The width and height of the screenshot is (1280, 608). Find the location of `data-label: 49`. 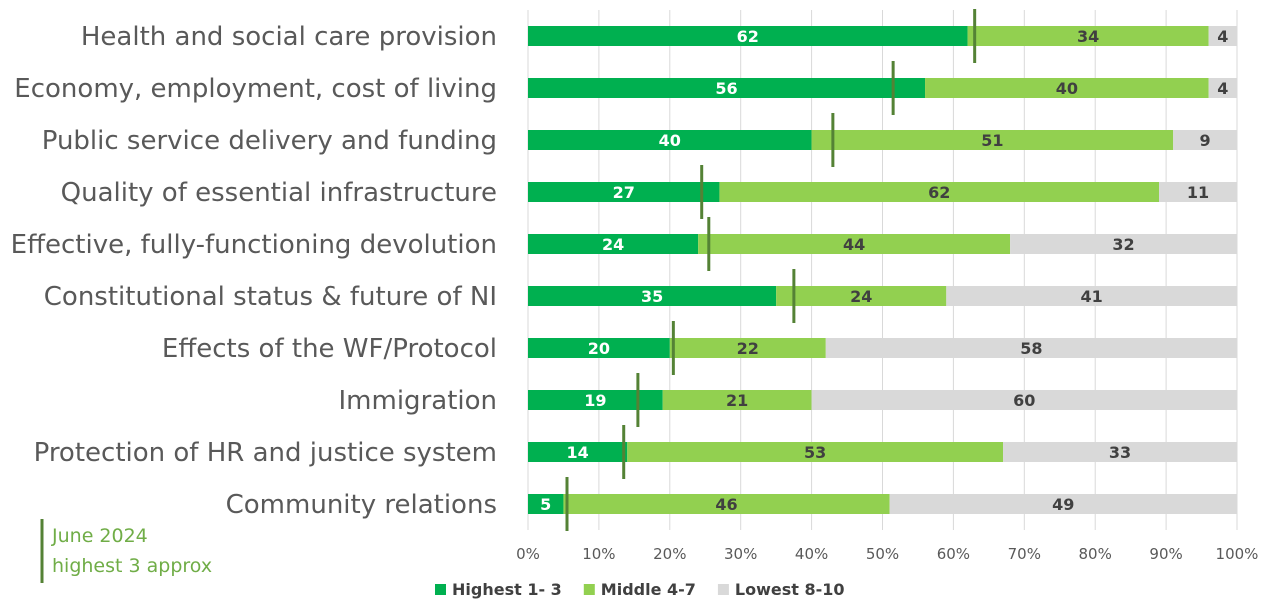

data-label: 49 is located at coordinates (1063, 504).